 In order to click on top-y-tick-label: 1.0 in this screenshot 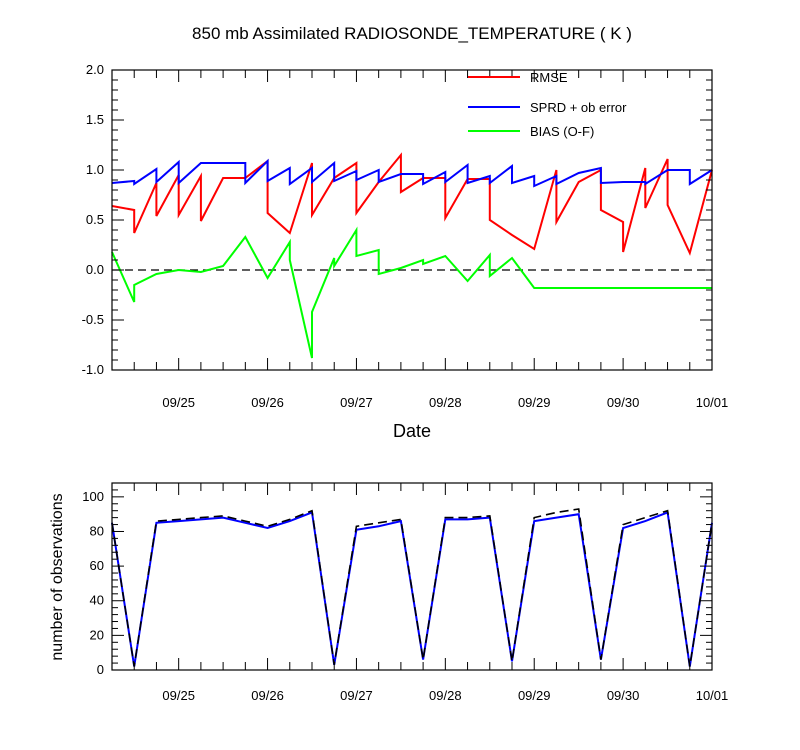, I will do `click(95, 169)`.